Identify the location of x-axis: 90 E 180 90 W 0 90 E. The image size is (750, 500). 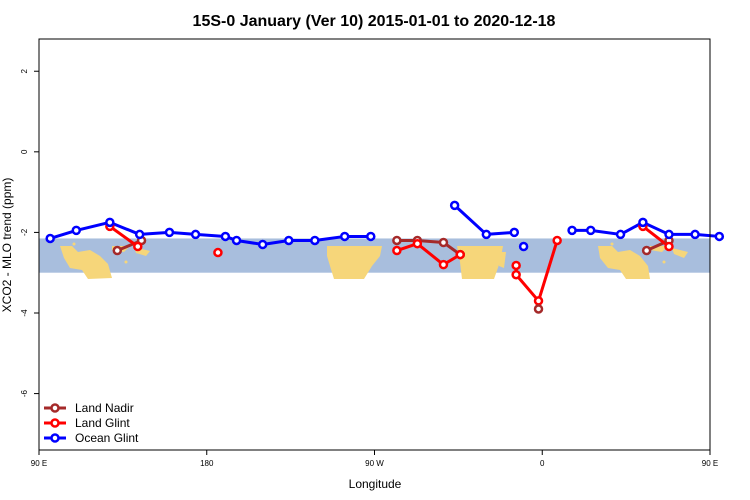
(374, 459).